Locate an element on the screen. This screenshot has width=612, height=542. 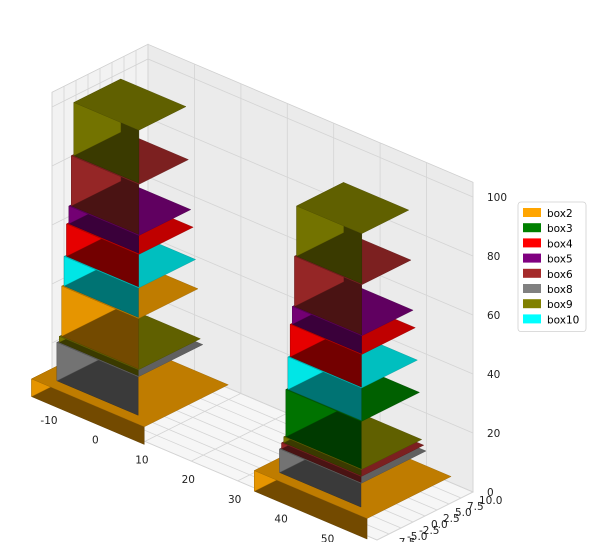
z-tick-label: 0 is located at coordinates (490, 493).